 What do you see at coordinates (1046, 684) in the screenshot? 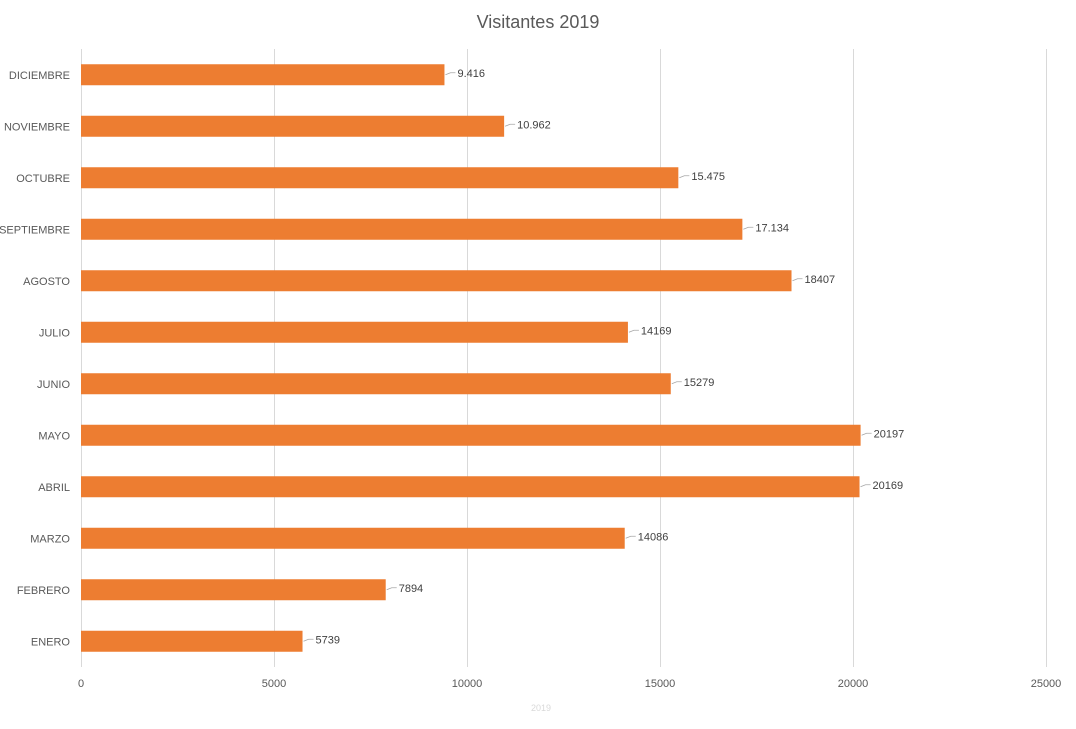
I see `x-tick-label: 25000` at bounding box center [1046, 684].